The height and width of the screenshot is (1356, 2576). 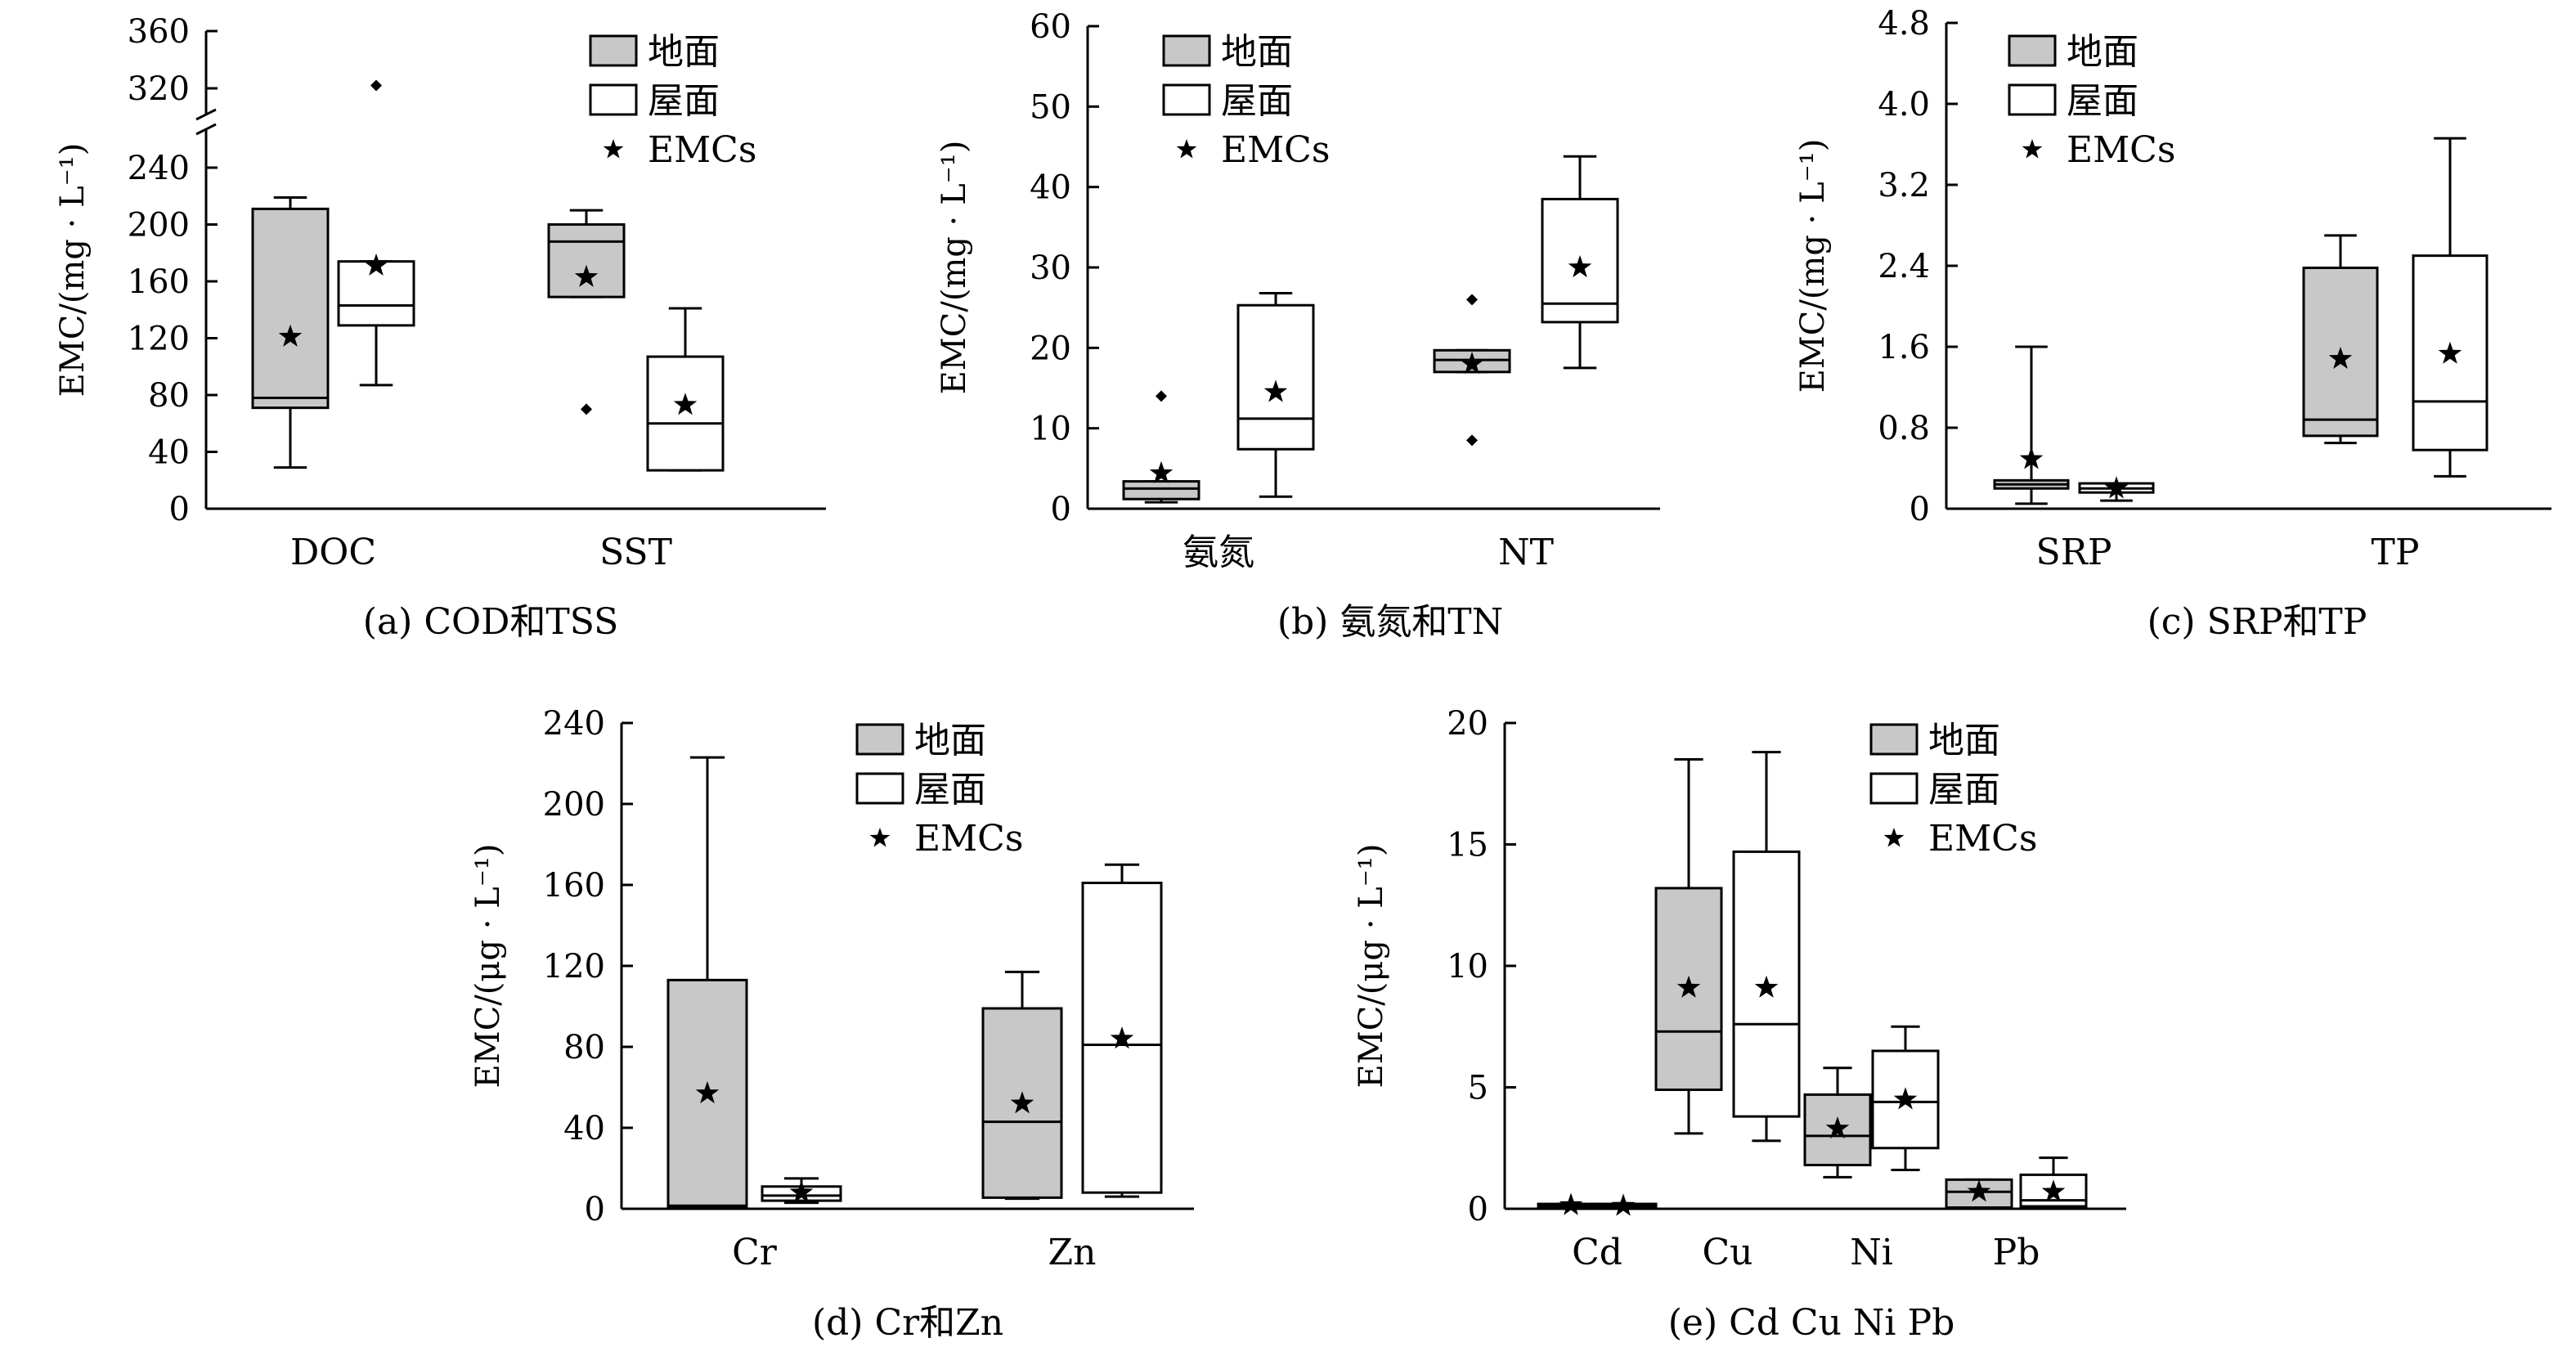 What do you see at coordinates (1050, 27) in the screenshot?
I see `y-tick-label: 60` at bounding box center [1050, 27].